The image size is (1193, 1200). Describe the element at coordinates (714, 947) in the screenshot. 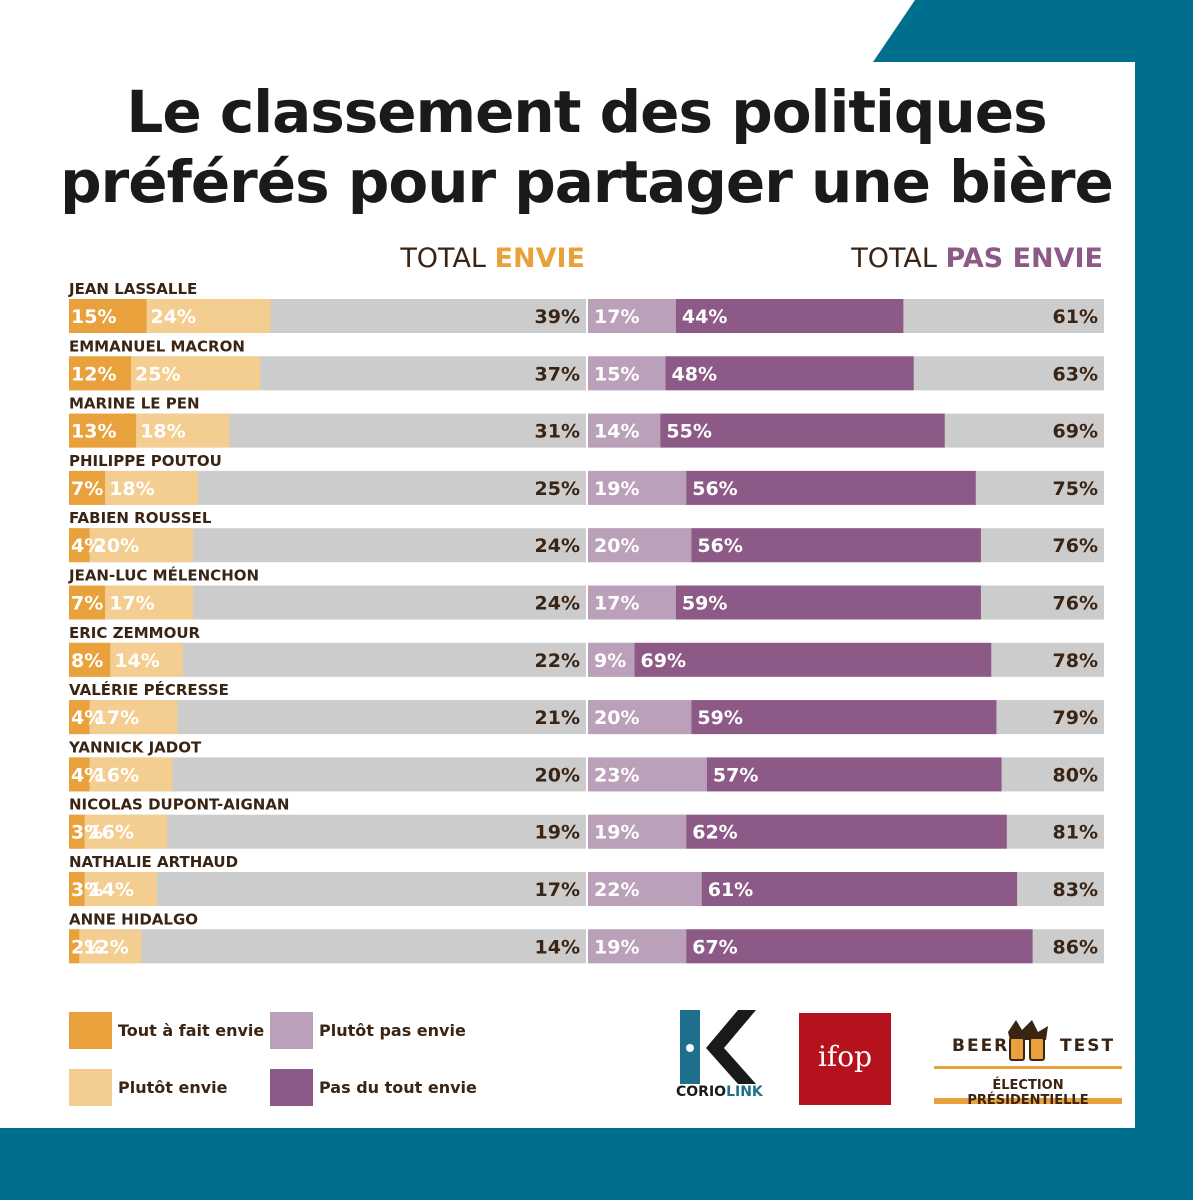

I see `label-pas-du-tout-envie: 67%` at that location.